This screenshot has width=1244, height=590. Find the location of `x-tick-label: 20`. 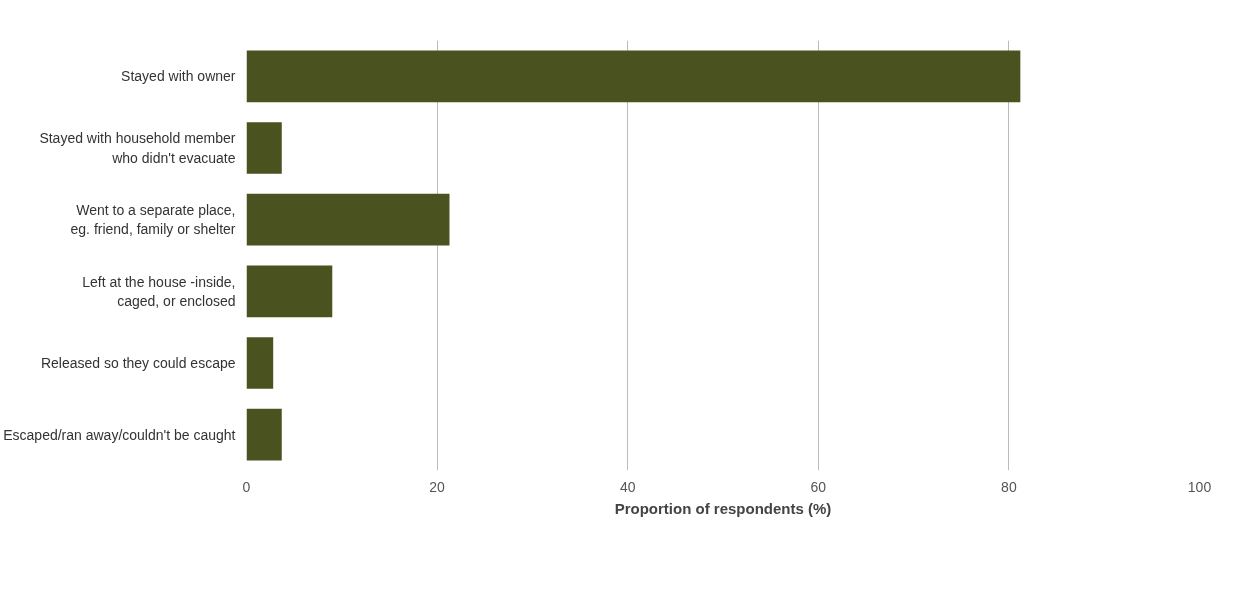

x-tick-label: 20 is located at coordinates (437, 486).